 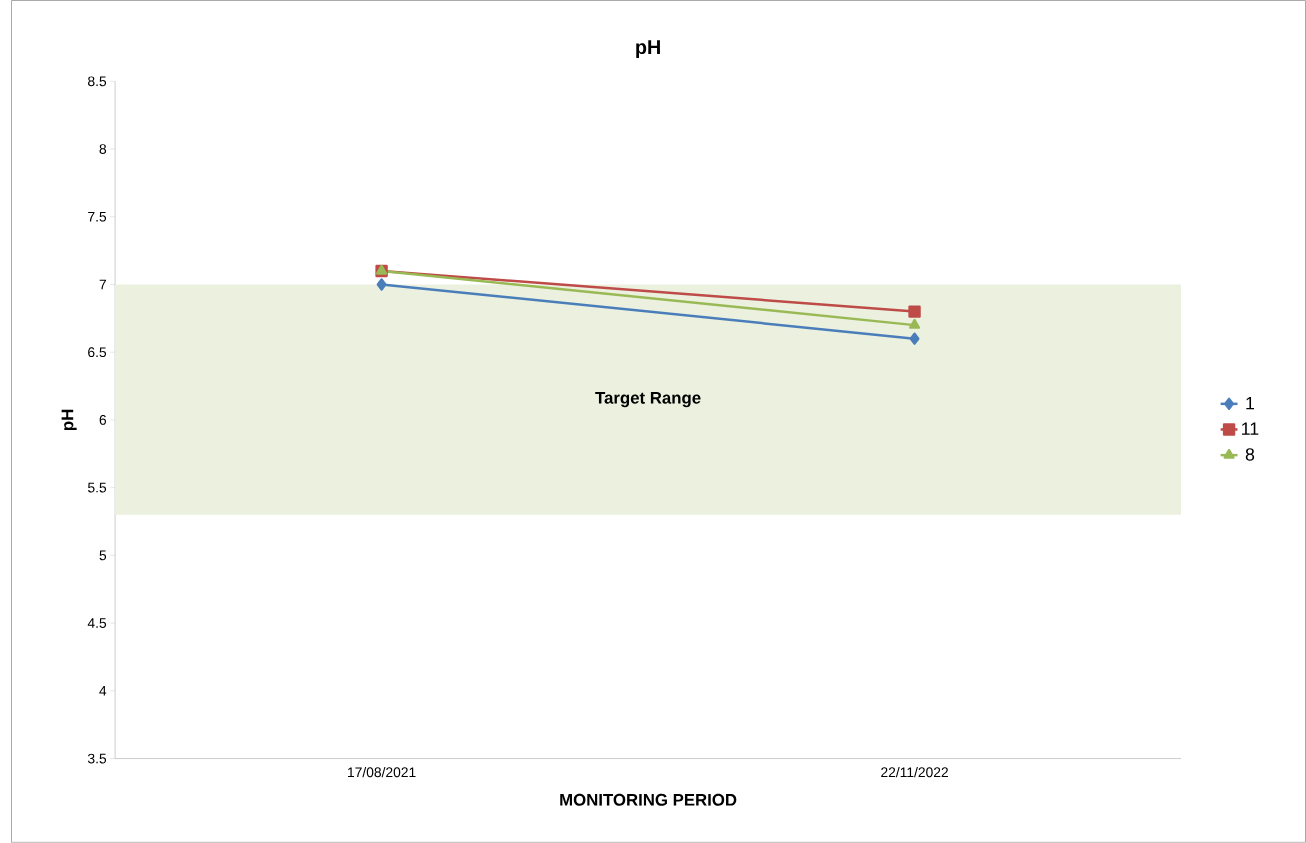 I want to click on y-tick-label: 7.5, so click(x=97, y=217).